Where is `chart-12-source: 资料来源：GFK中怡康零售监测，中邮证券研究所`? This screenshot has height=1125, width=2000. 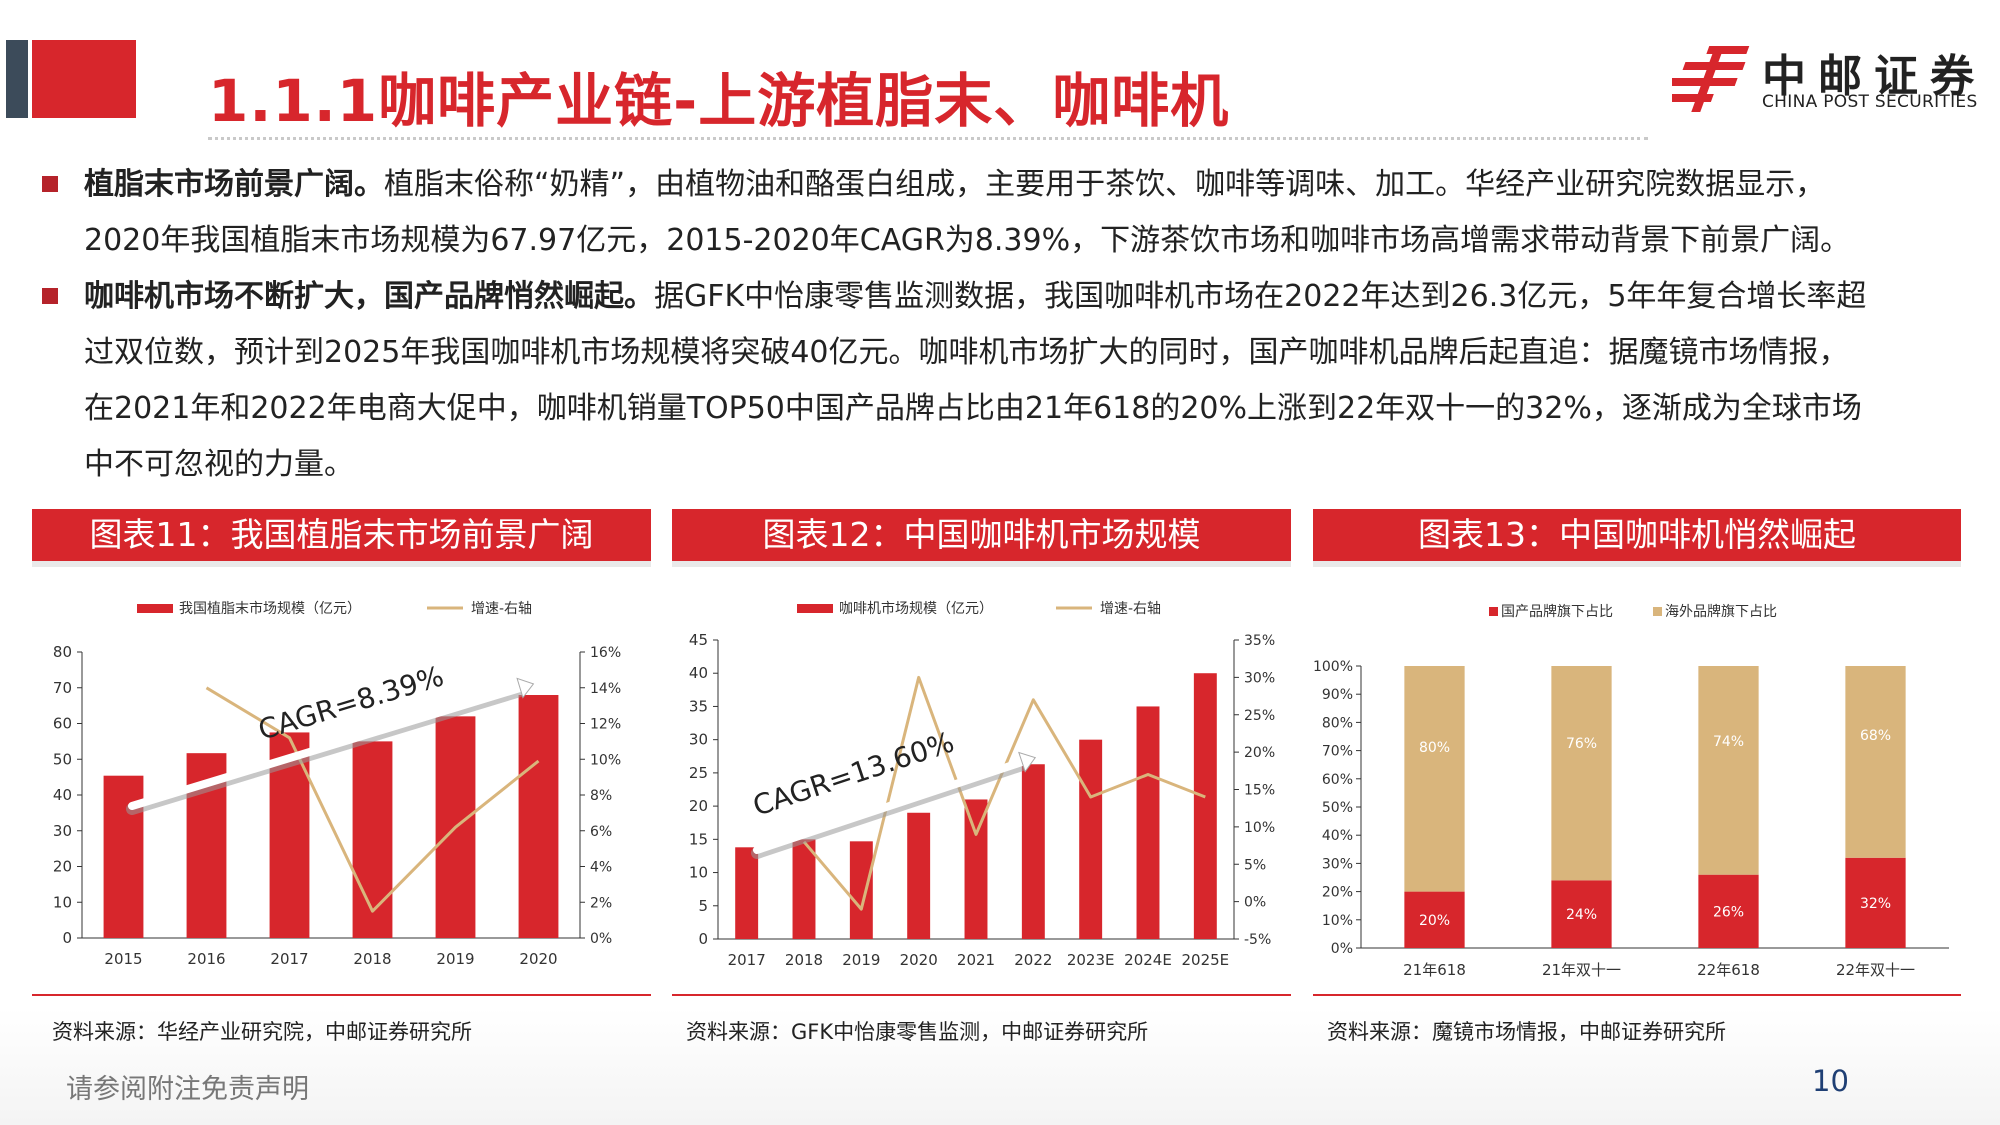
chart-12-source: 资料来源：GFK中怡康零售监测，中邮证券研究所 is located at coordinates (917, 1032).